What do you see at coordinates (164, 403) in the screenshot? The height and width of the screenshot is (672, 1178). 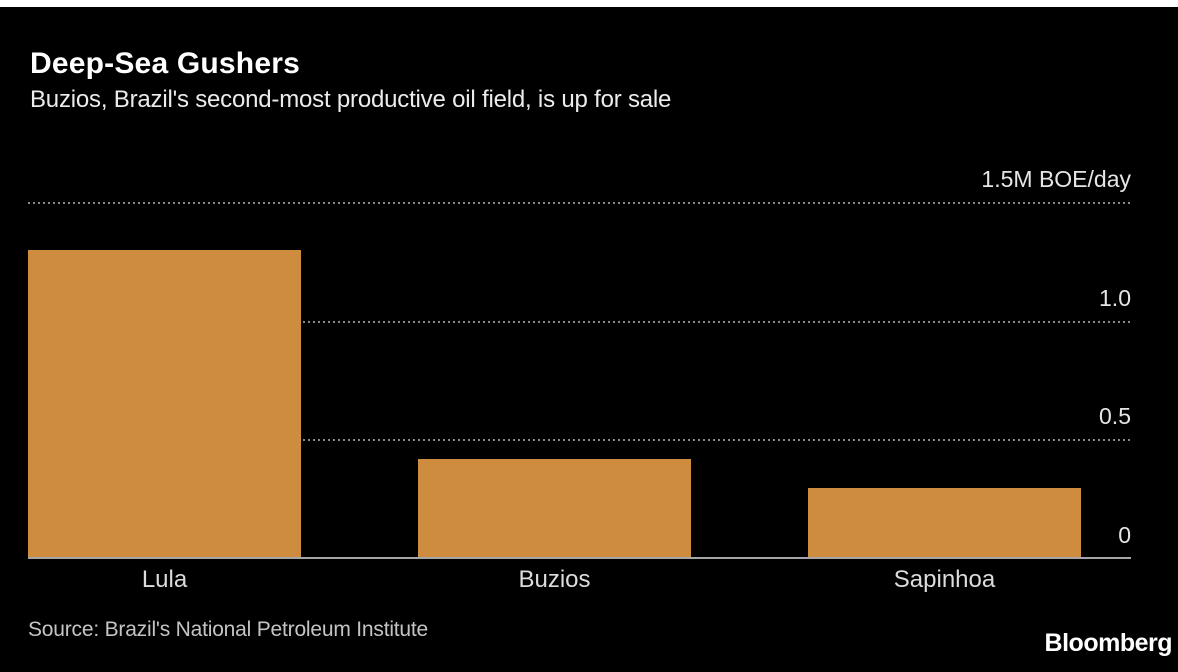 I see `bar-lula` at bounding box center [164, 403].